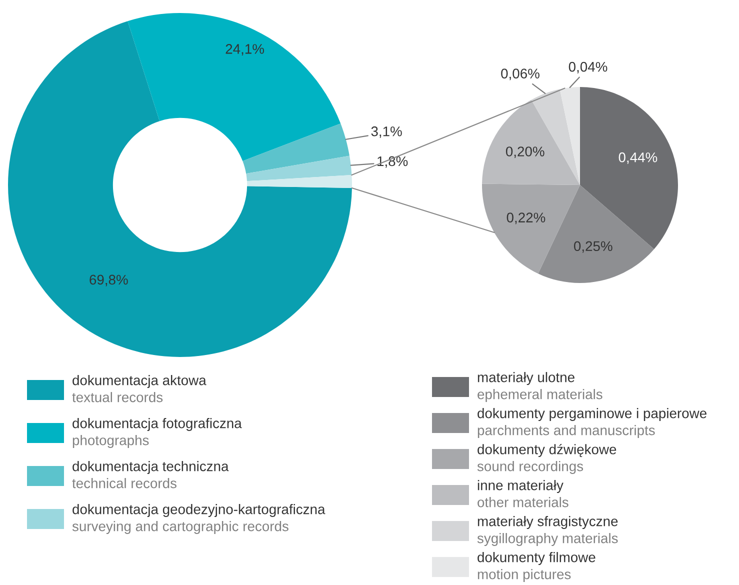 Image resolution: width=739 pixels, height=585 pixels. I want to click on legend-label: dokumenty dźwiękowe sound recordings, so click(546, 459).